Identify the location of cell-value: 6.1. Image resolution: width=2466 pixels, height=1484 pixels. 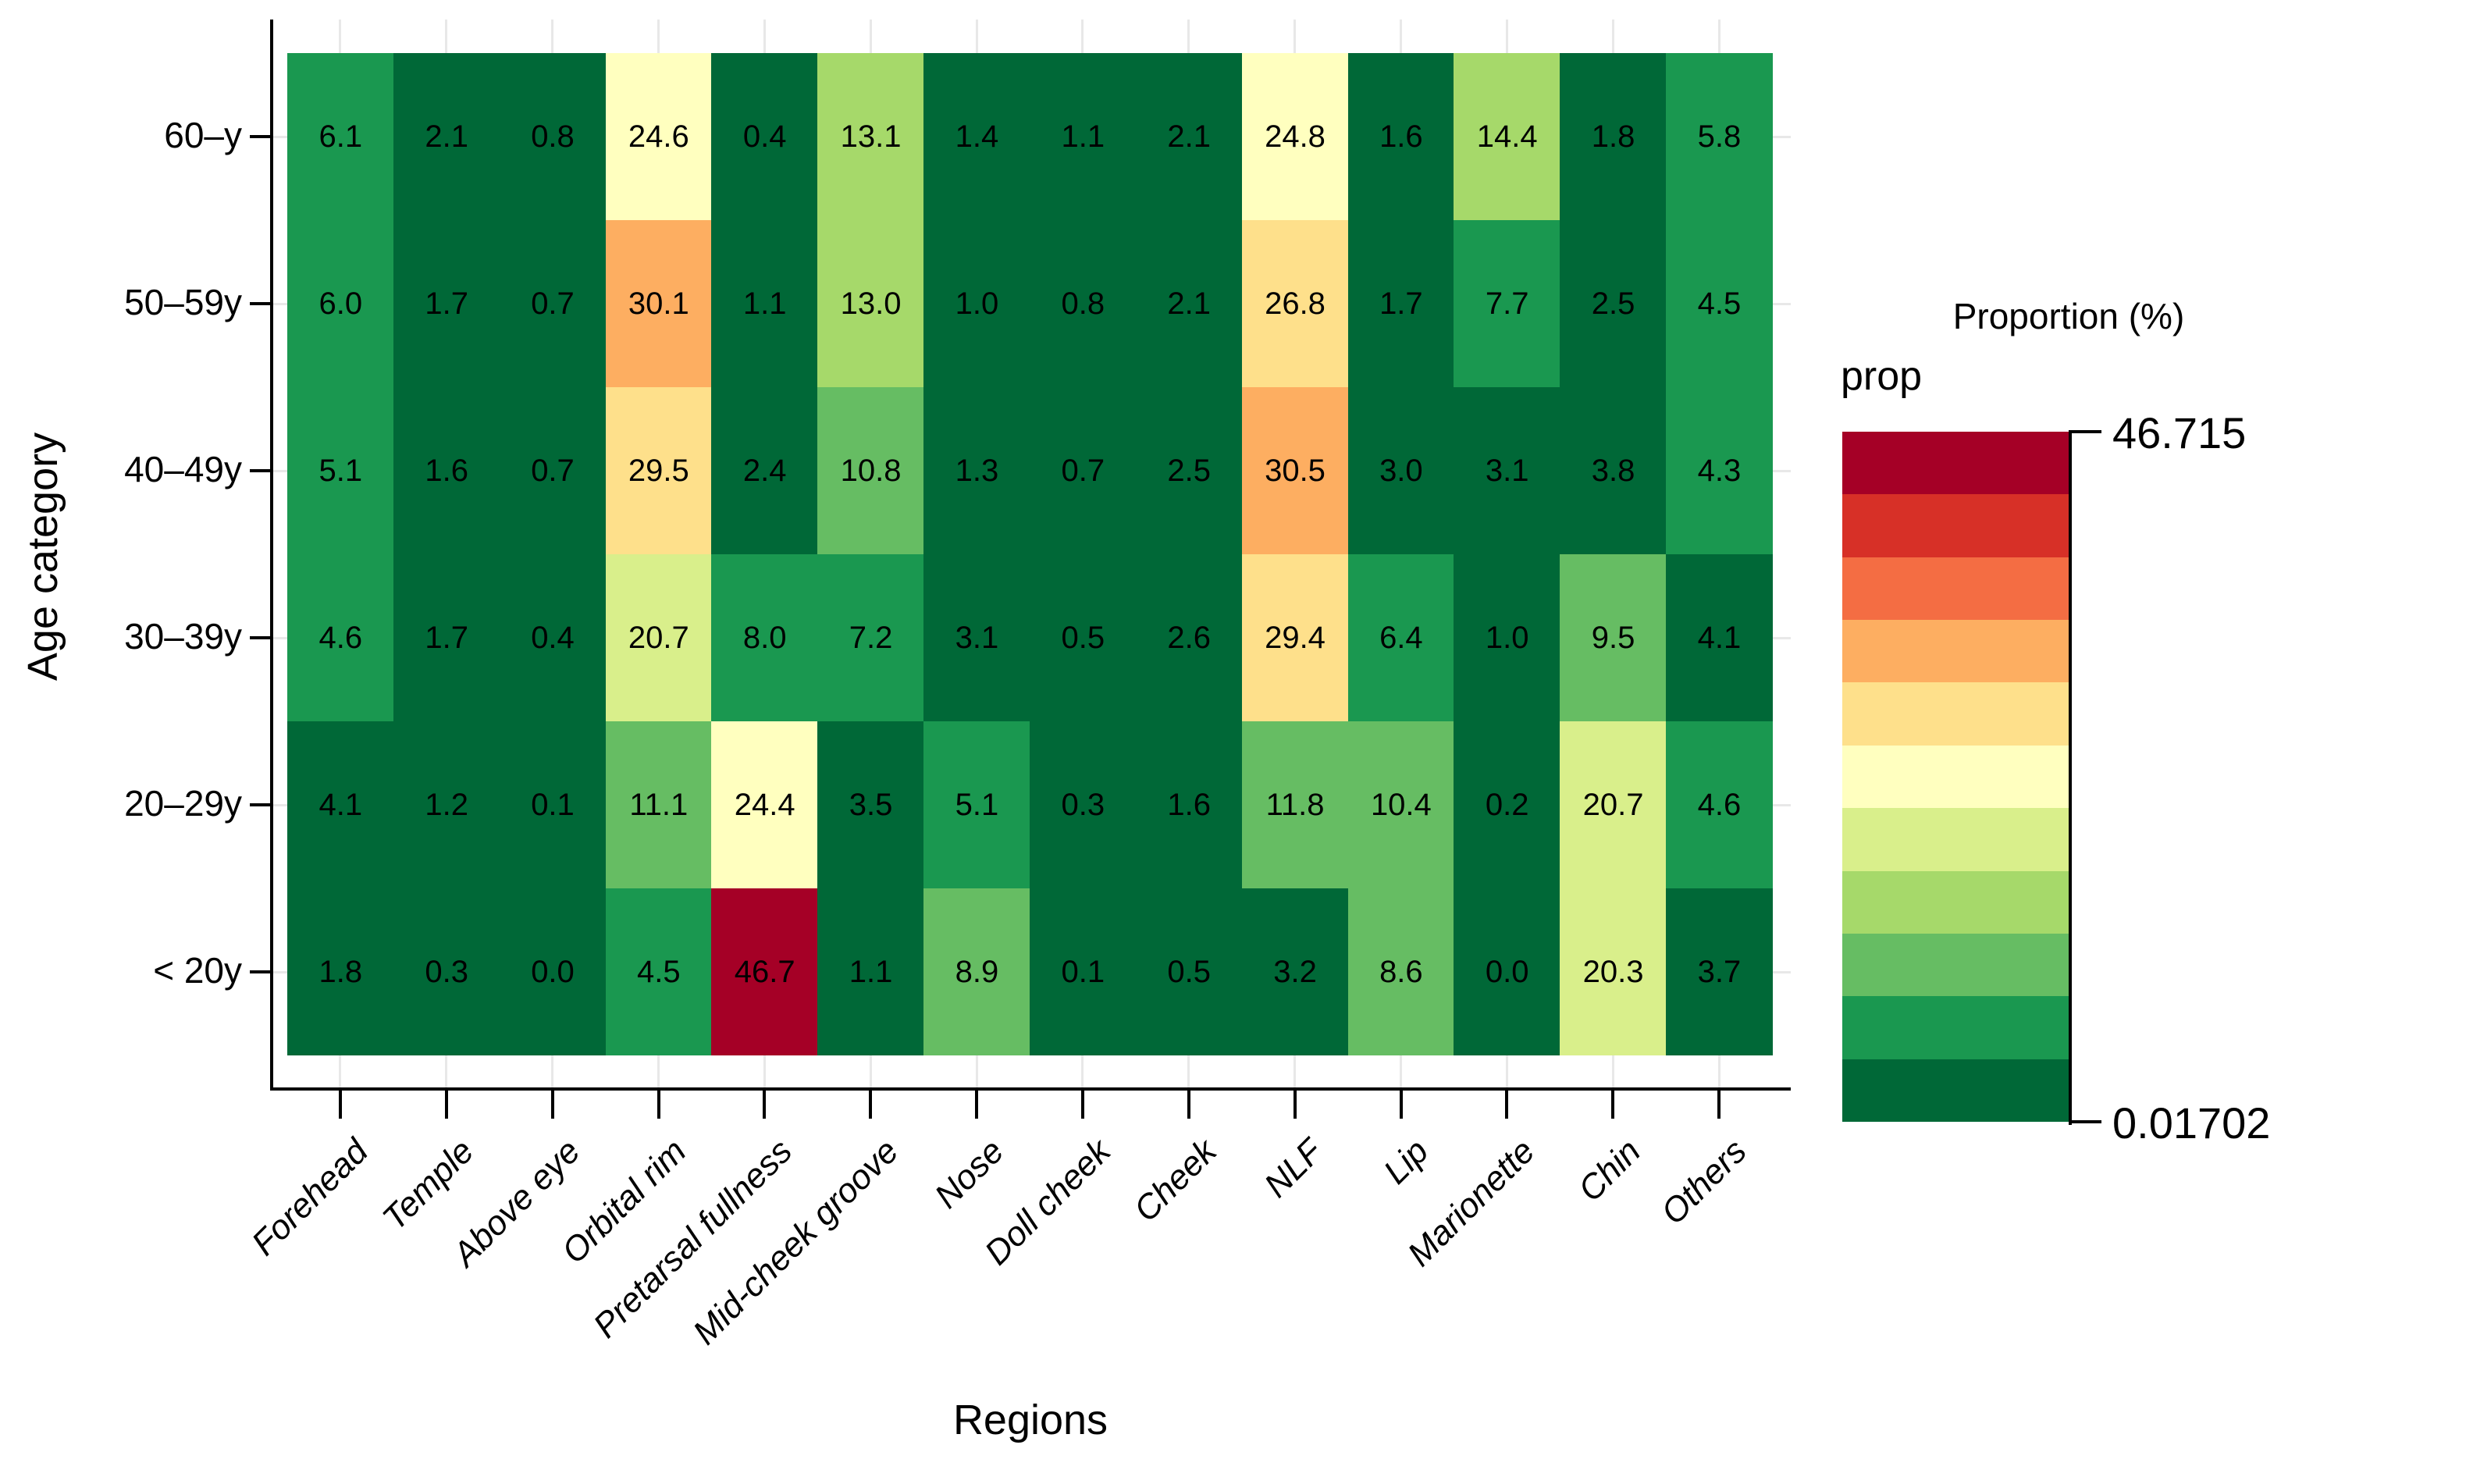
(340, 136).